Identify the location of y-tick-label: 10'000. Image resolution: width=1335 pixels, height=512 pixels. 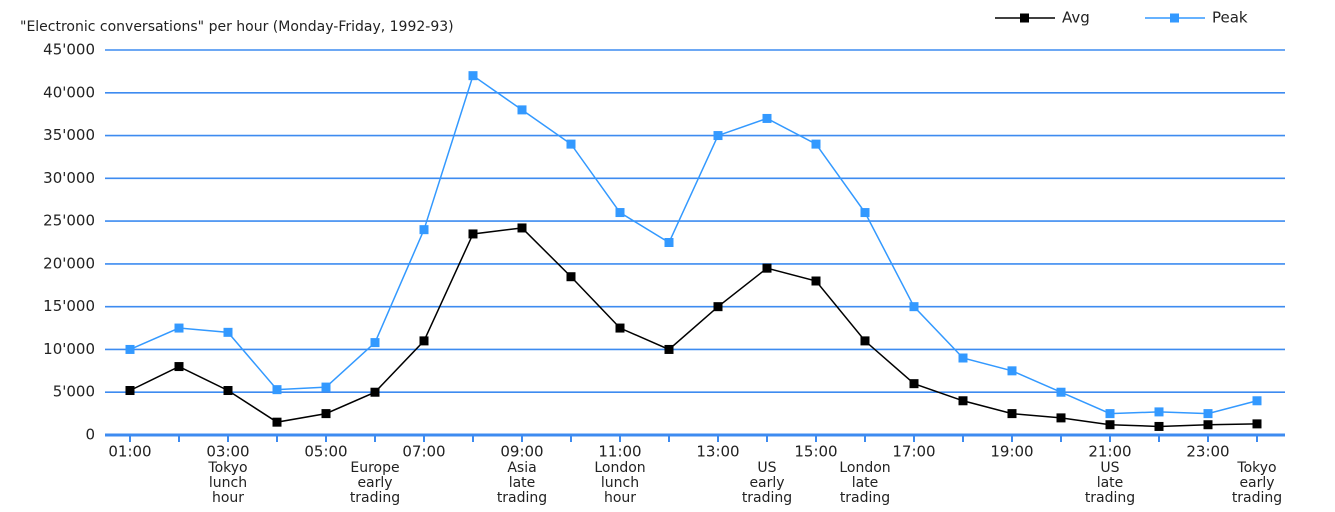
(69, 349).